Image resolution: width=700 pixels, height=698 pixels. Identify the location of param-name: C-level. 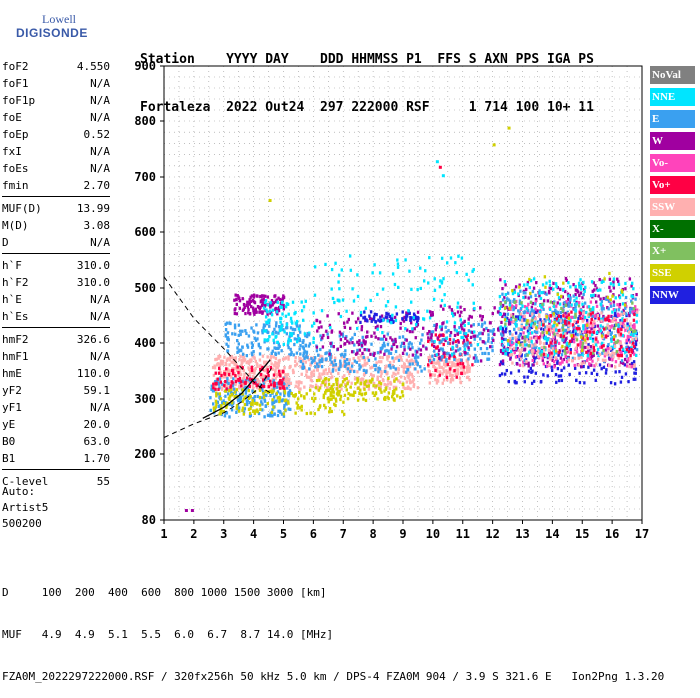
(25, 481).